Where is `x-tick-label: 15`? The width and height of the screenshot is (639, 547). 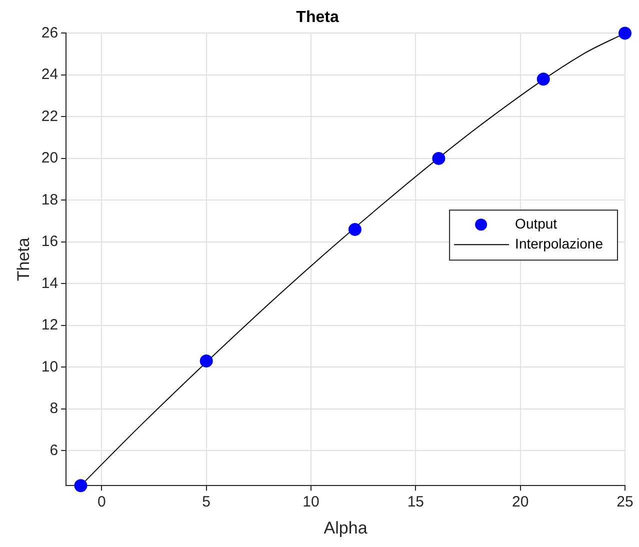
x-tick-label: 15 is located at coordinates (415, 502).